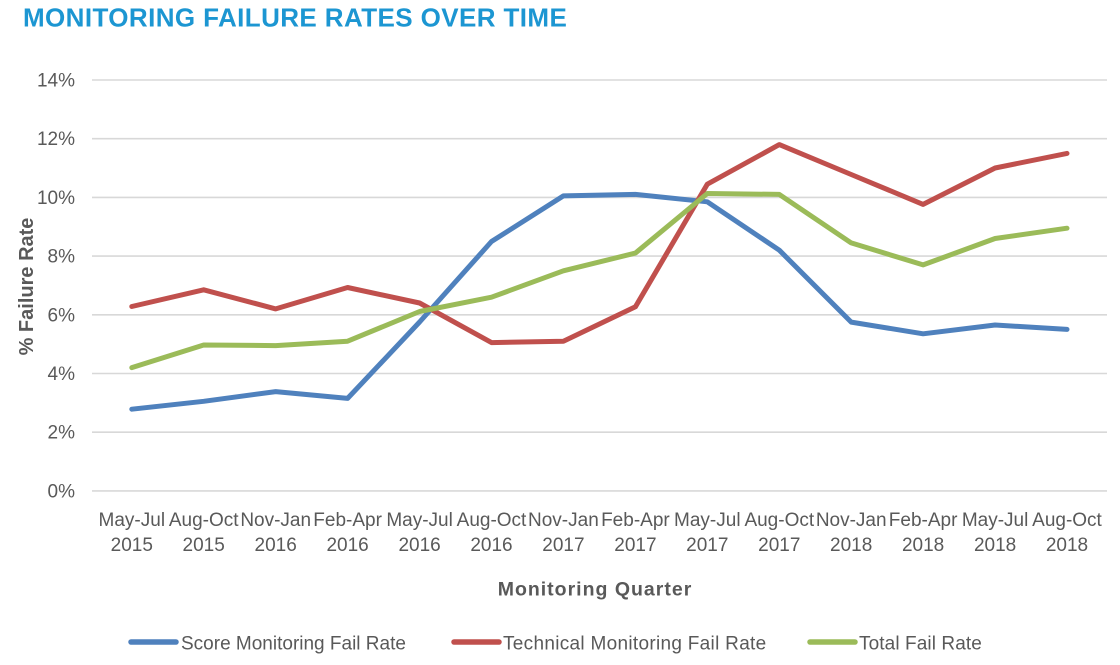 This screenshot has width=1120, height=665. I want to click on svg-text: Monitoring Quarter, so click(595, 590).